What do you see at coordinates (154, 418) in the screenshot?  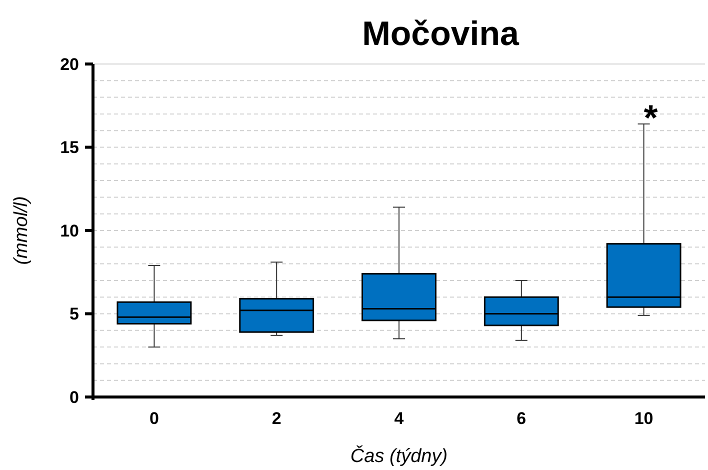 I see `x-tick-label: 0` at bounding box center [154, 418].